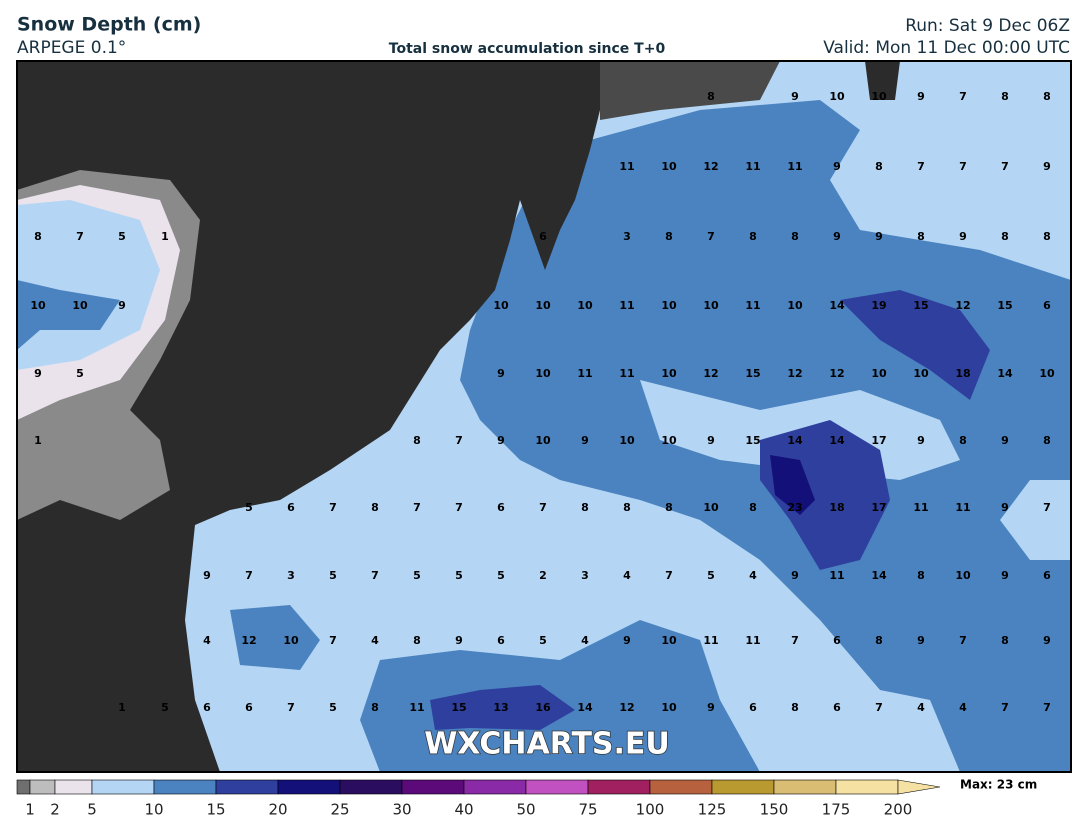 The image size is (1088, 836). What do you see at coordinates (122, 707) in the screenshot?
I see `value-label: 1` at bounding box center [122, 707].